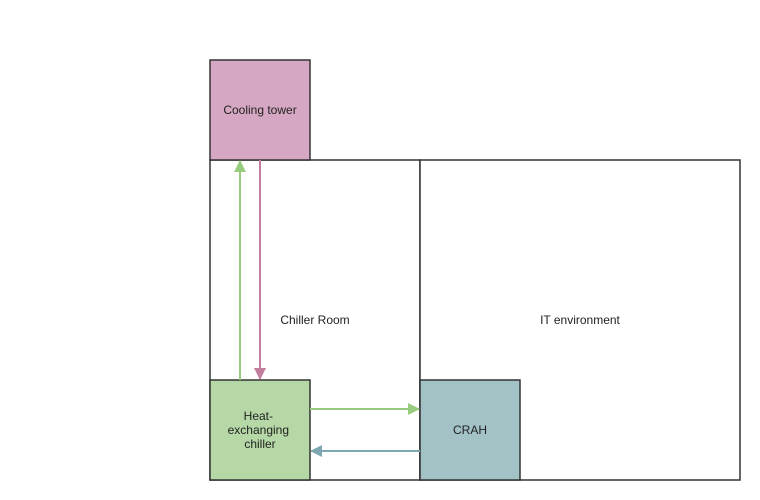 The height and width of the screenshot is (500, 760). I want to click on cooling-tower-label: Cooling tower, so click(259, 110).